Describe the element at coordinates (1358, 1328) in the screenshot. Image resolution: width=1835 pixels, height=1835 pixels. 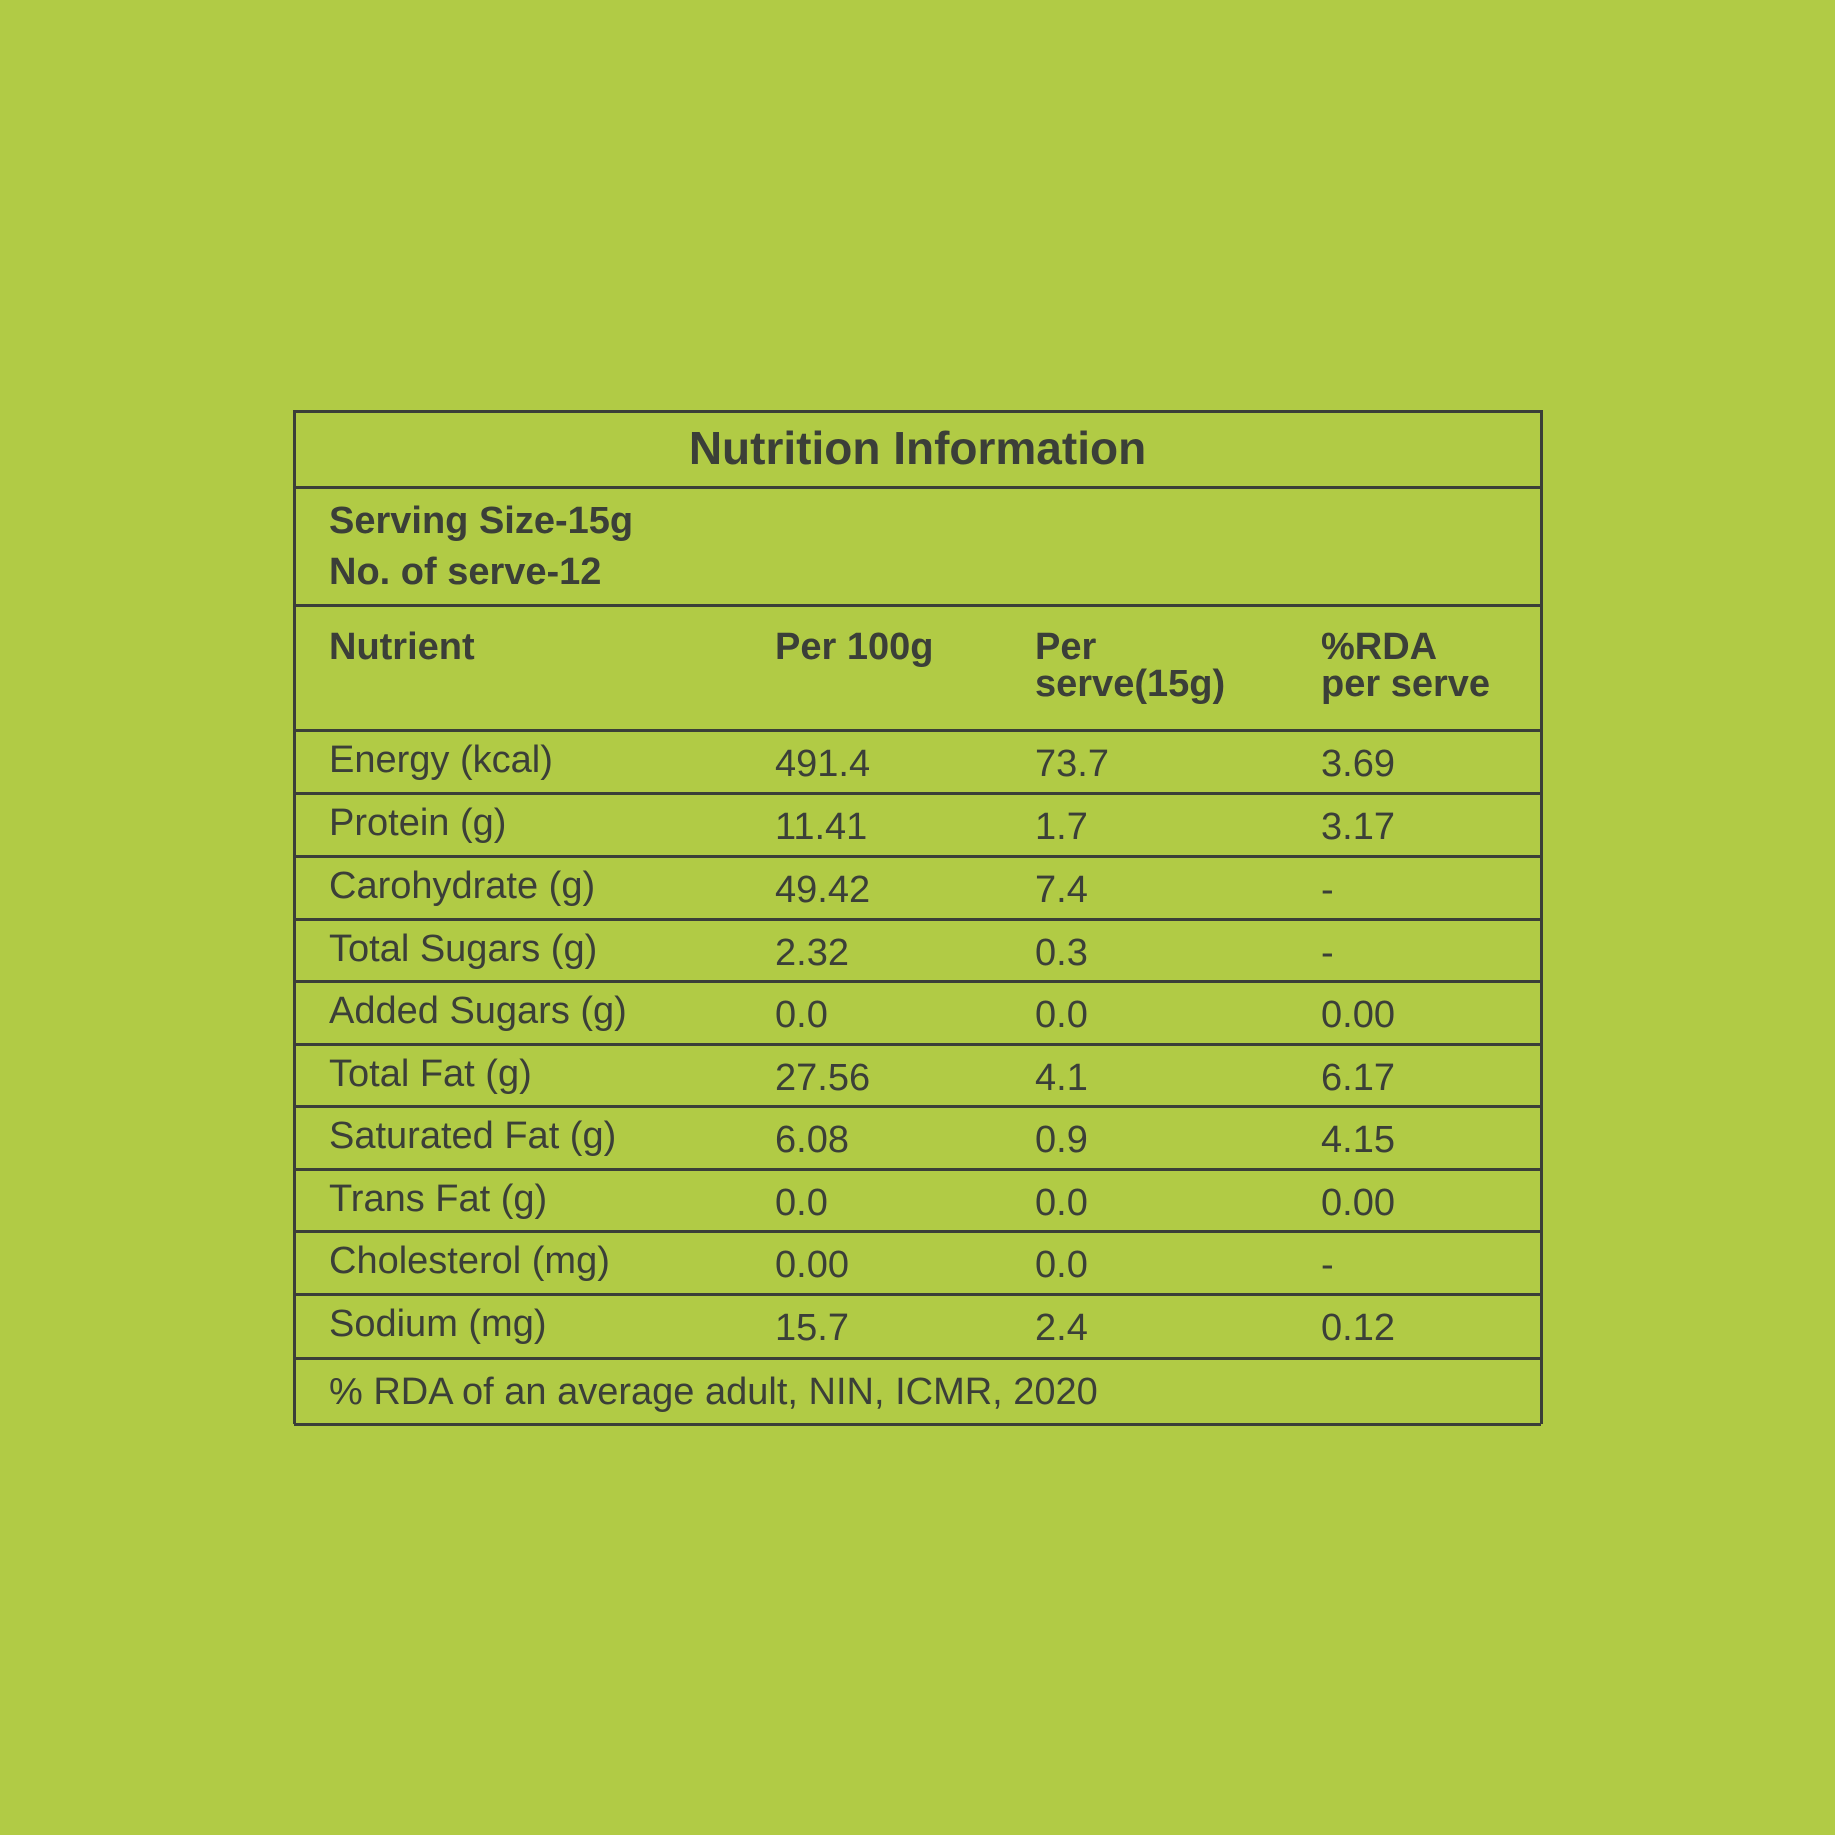
I see `cell-value: 0.12` at that location.